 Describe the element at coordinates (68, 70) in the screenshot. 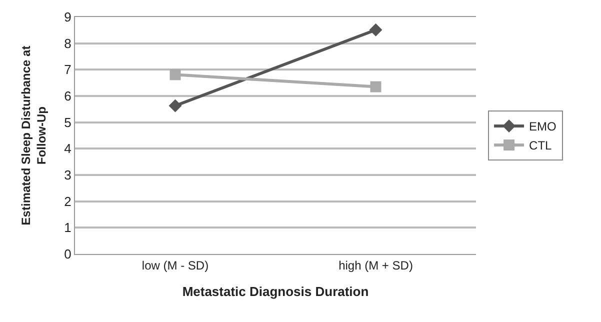

I see `y-tick-label: 7` at that location.